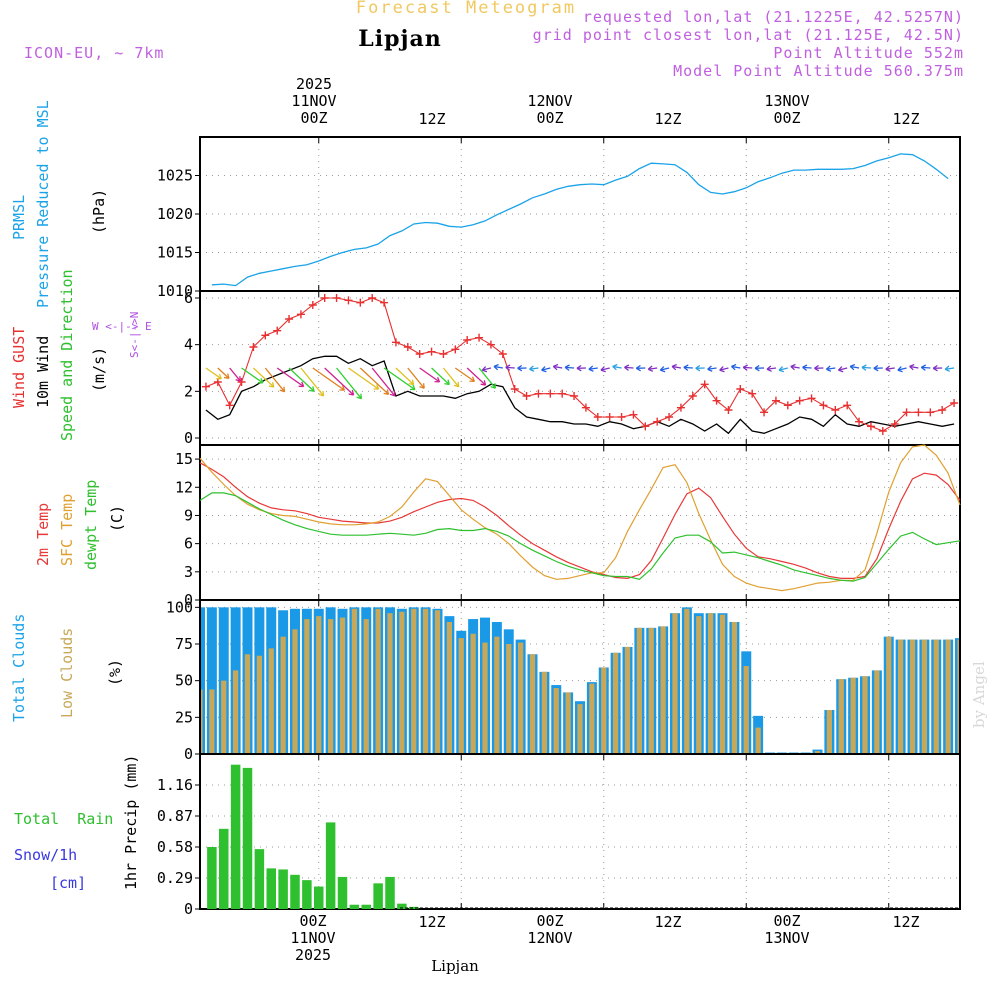 The height and width of the screenshot is (1000, 1000). What do you see at coordinates (46, 855) in the screenshot?
I see `precip-snow-label: Snow/1h` at bounding box center [46, 855].